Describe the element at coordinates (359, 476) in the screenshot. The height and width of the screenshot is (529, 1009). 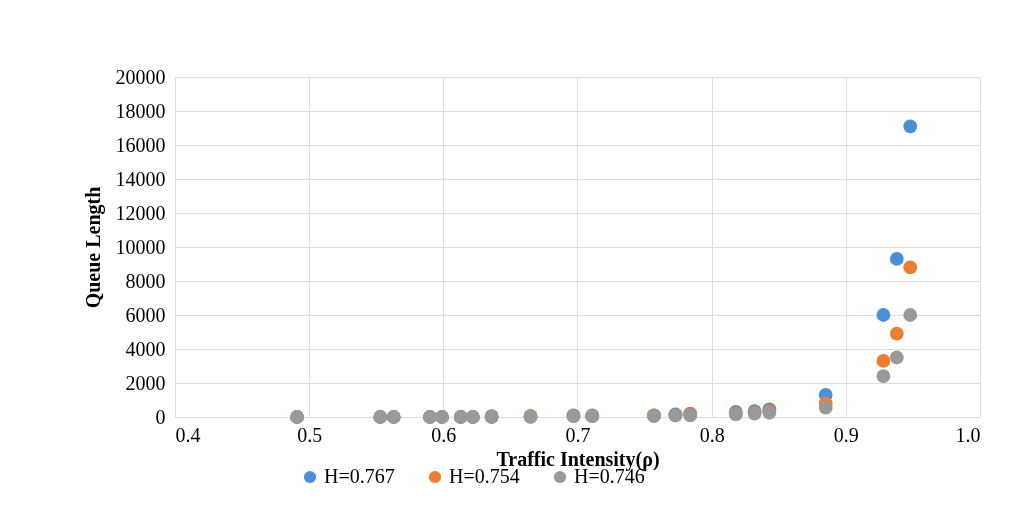
I see `legend-label: H=0.767` at that location.